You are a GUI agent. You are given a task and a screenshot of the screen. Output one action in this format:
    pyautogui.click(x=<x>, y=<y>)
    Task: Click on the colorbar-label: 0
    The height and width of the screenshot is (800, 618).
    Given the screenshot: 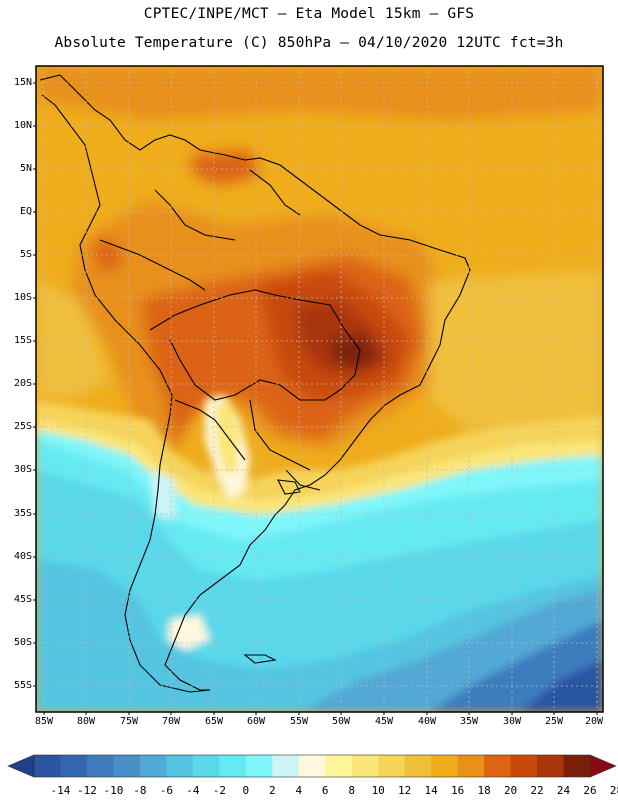 What is the action you would take?
    pyautogui.click(x=246, y=790)
    